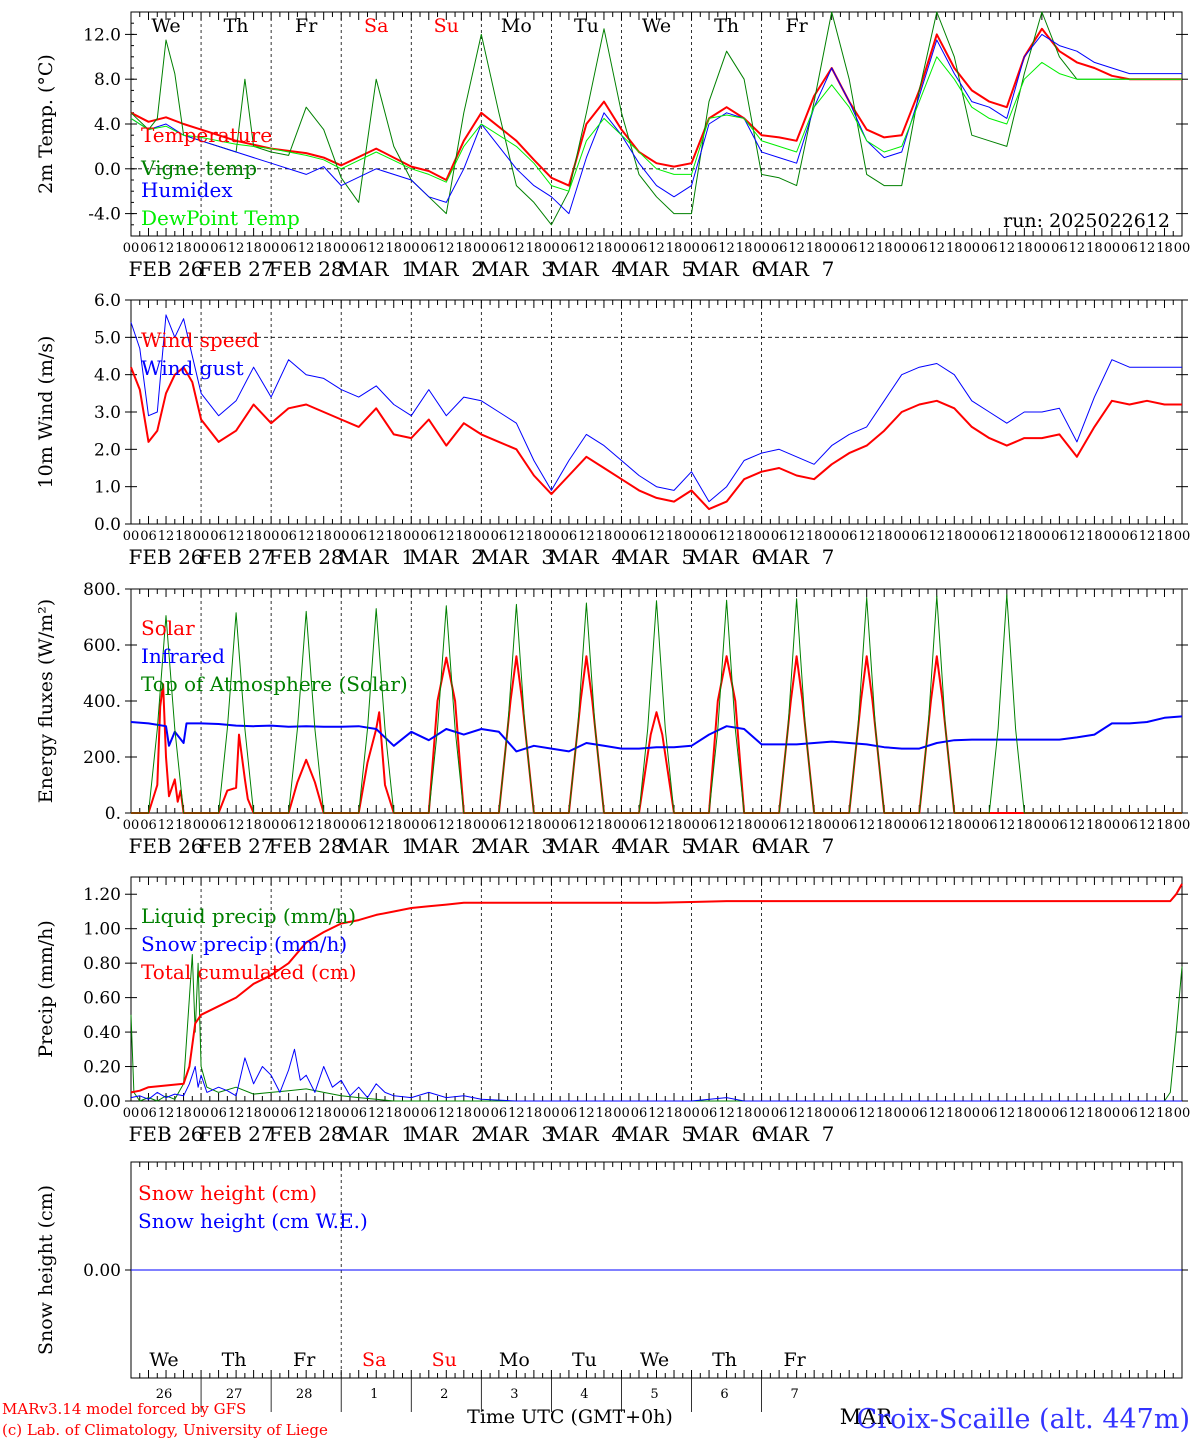 The image size is (1194, 1440). I want to click on legend-entry: Temperature, so click(206, 135).